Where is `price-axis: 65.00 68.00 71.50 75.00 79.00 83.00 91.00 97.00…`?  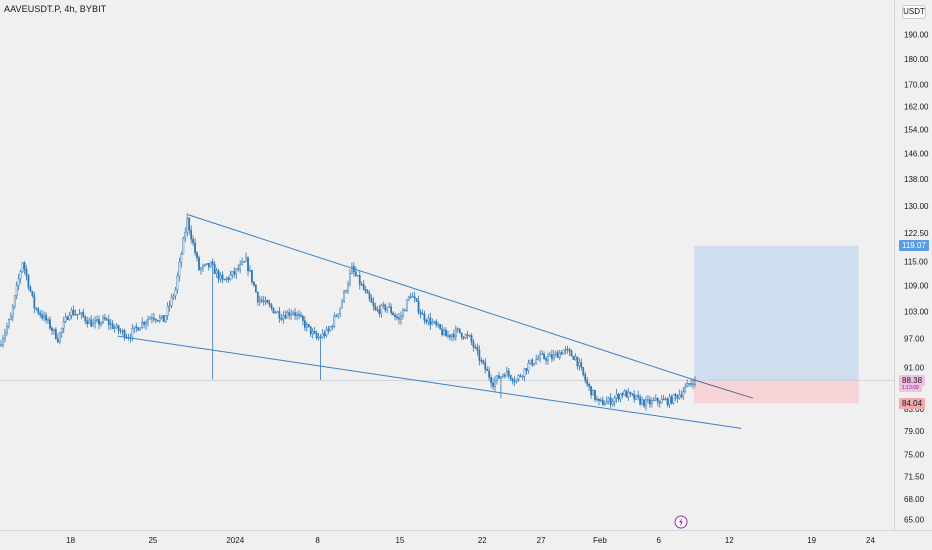
price-axis: 65.00 68.00 71.50 75.00 79.00 83.00 91.00 97.00… is located at coordinates (916, 277).